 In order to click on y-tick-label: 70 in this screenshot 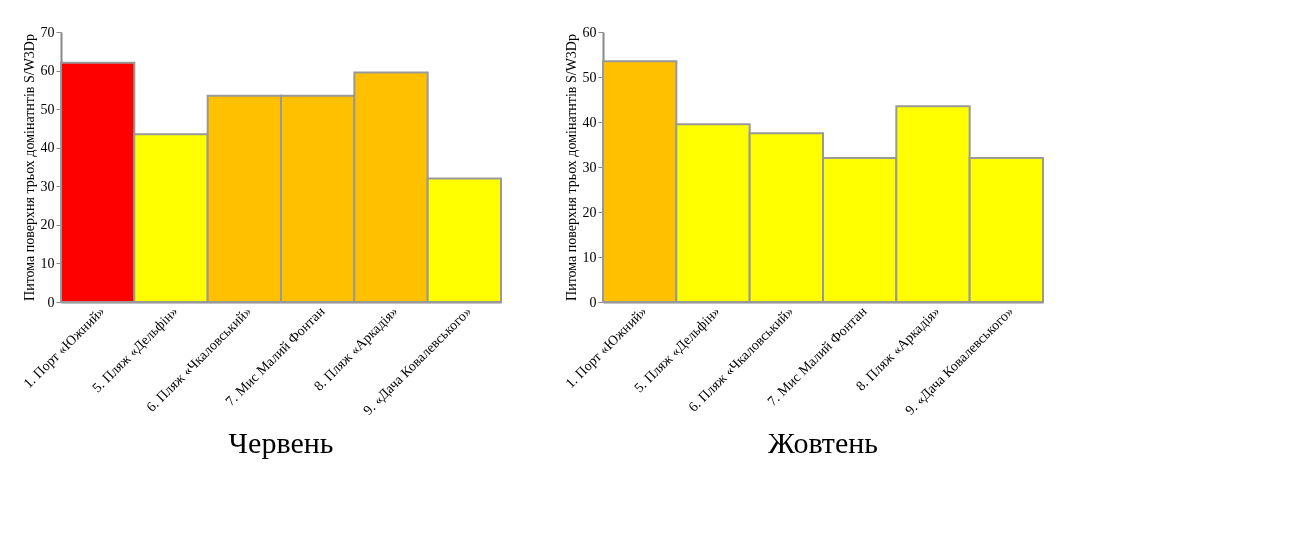, I will do `click(47, 32)`.